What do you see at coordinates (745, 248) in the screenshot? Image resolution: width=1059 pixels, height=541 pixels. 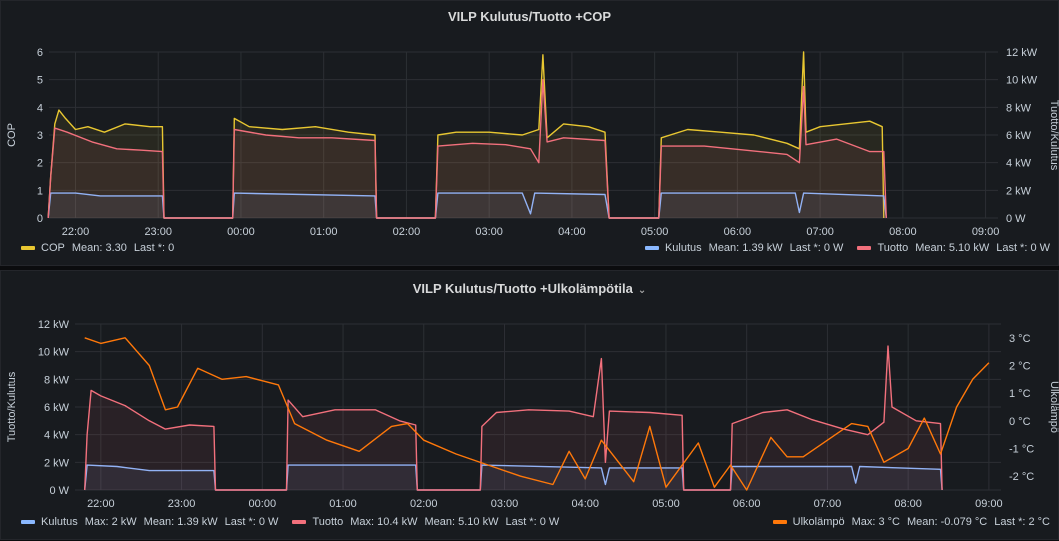 I see `legend-kulutus-mean: Mean: 1.39 kW` at bounding box center [745, 248].